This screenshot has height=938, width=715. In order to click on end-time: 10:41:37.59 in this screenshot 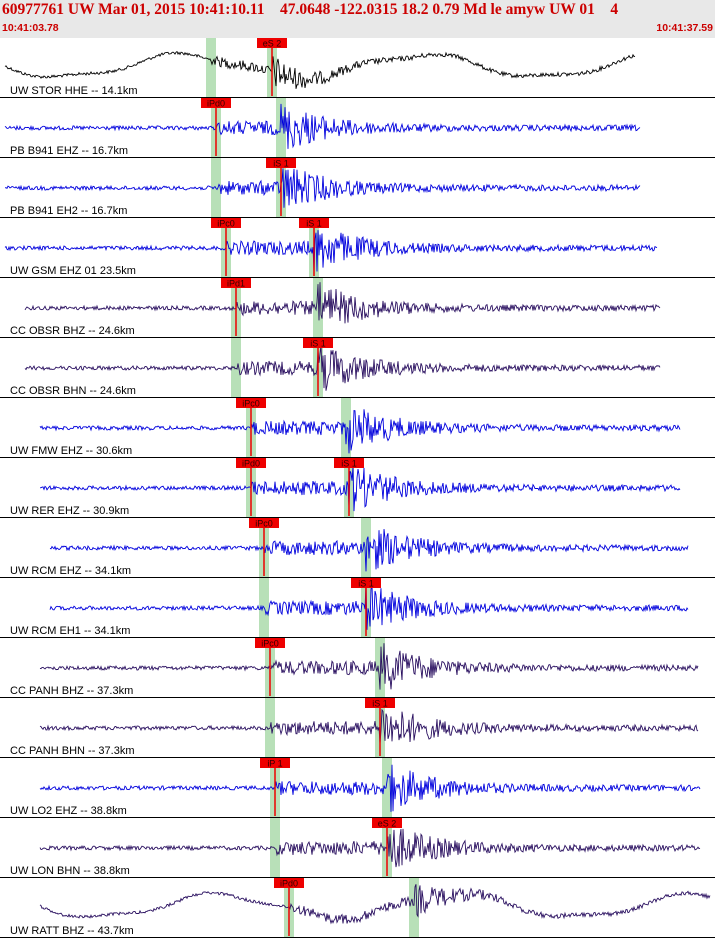, I will do `click(684, 28)`.